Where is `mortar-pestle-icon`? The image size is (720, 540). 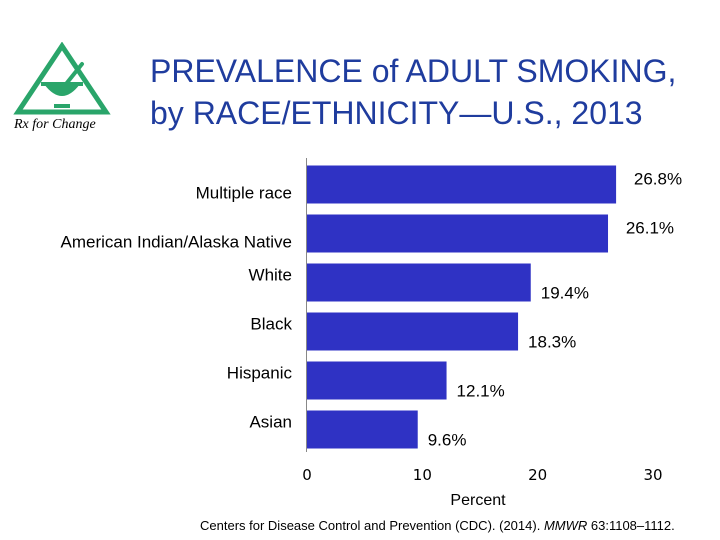 mortar-pestle-icon is located at coordinates (62, 85).